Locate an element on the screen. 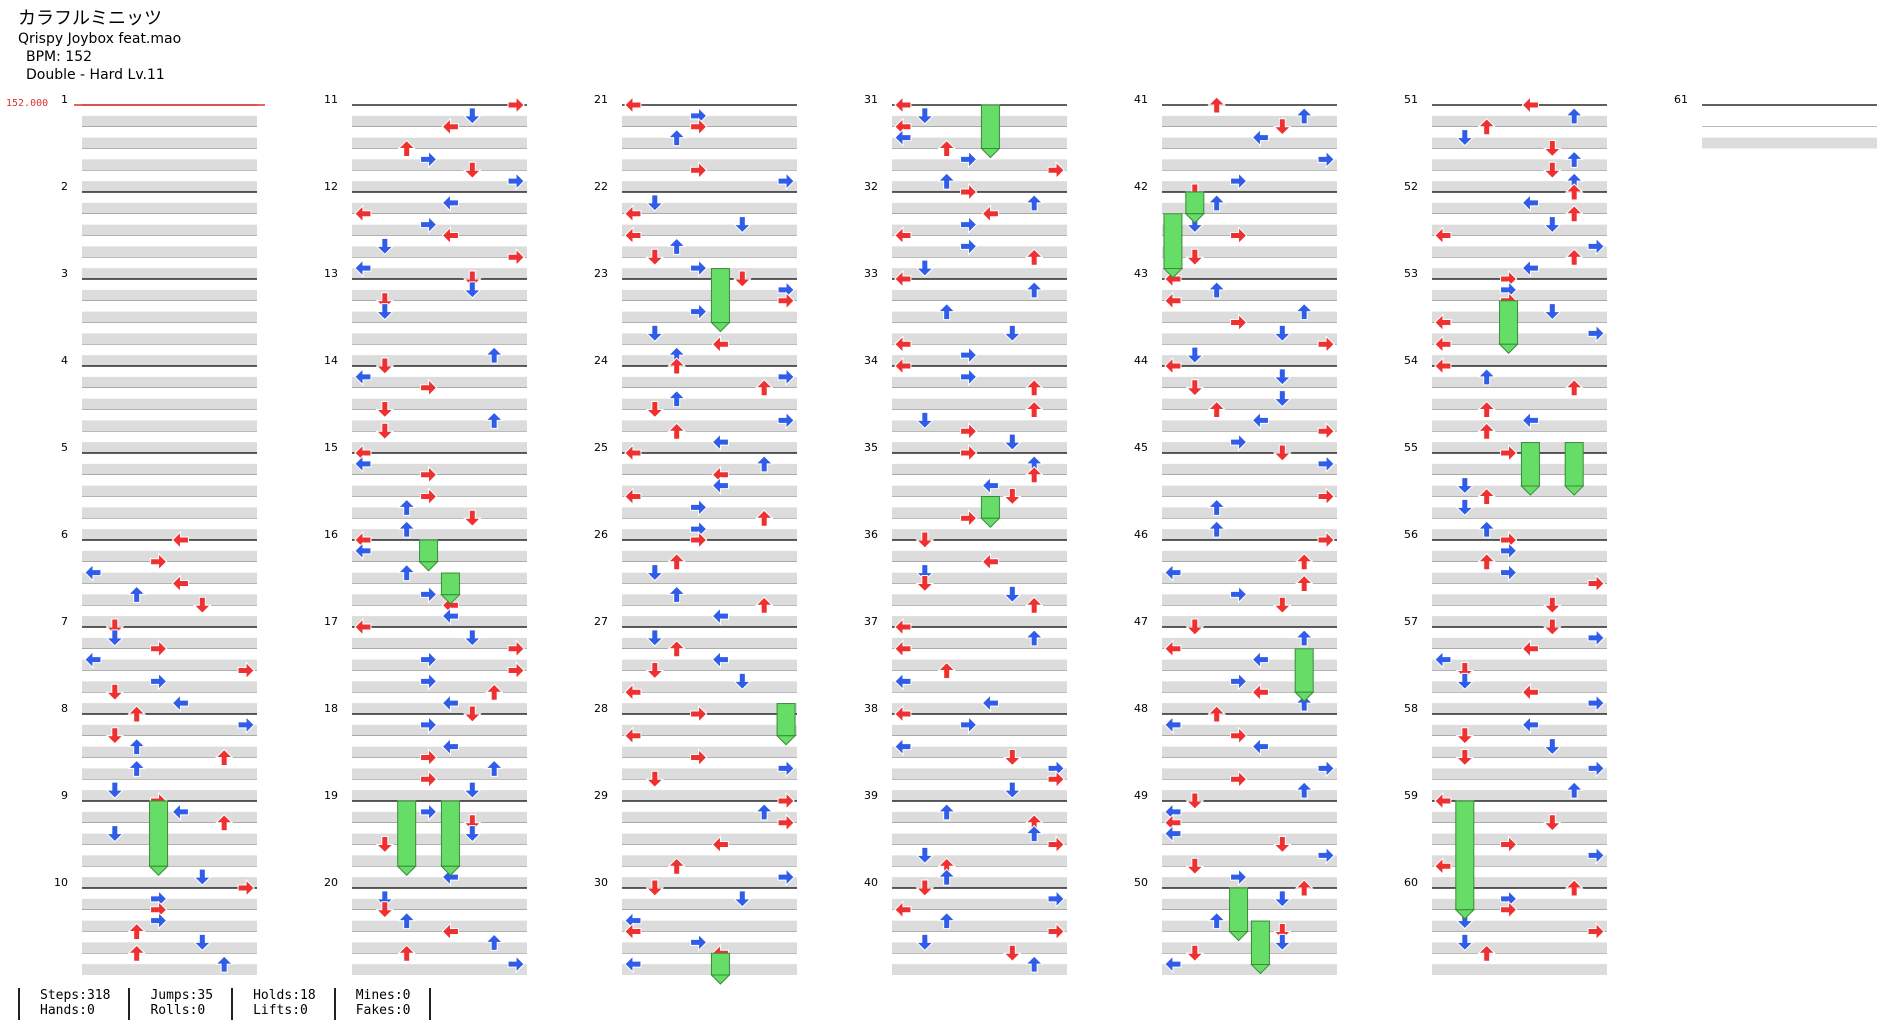 The width and height of the screenshot is (1880, 1024). hold-tail is located at coordinates (990, 522).